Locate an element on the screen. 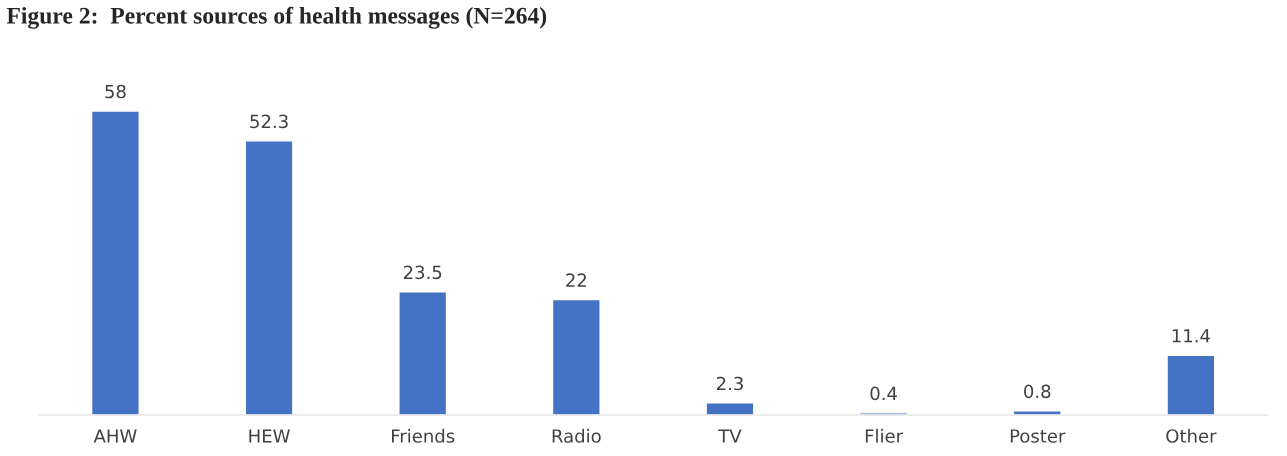 The image size is (1287, 456). x-tick-label: HEW is located at coordinates (269, 436).